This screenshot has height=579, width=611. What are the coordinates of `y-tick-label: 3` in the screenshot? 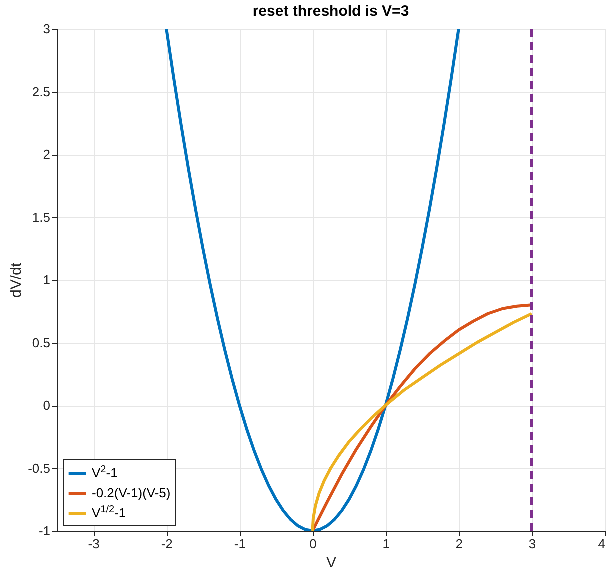 It's located at (46, 29).